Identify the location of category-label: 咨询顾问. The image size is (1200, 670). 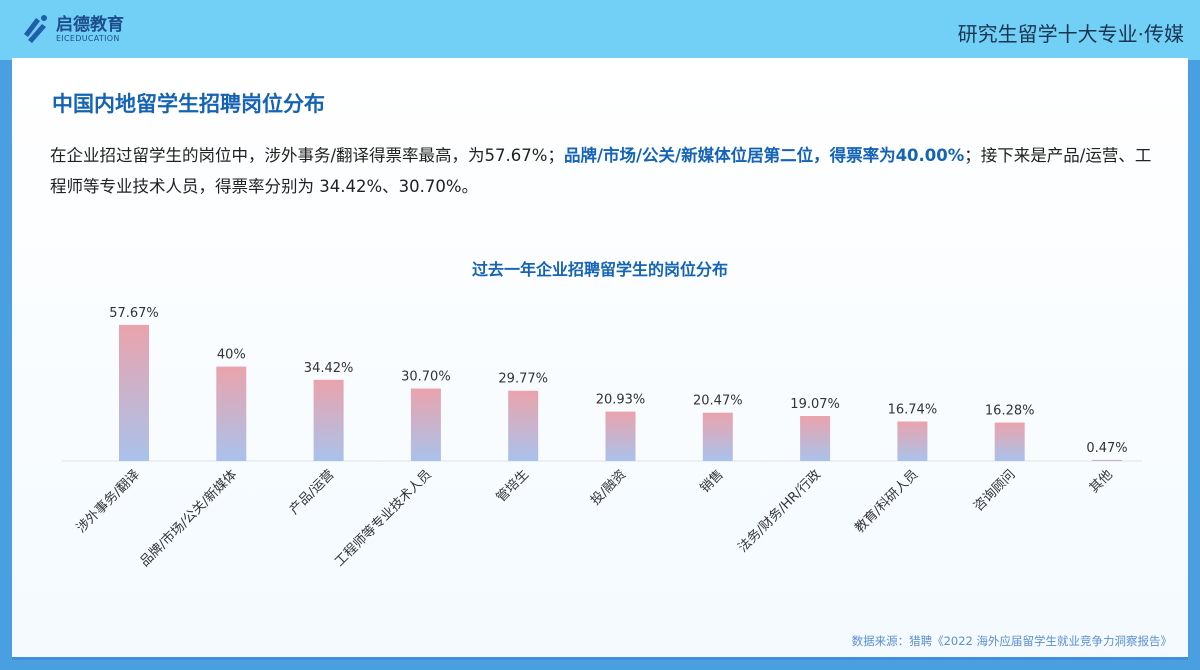
(994, 490).